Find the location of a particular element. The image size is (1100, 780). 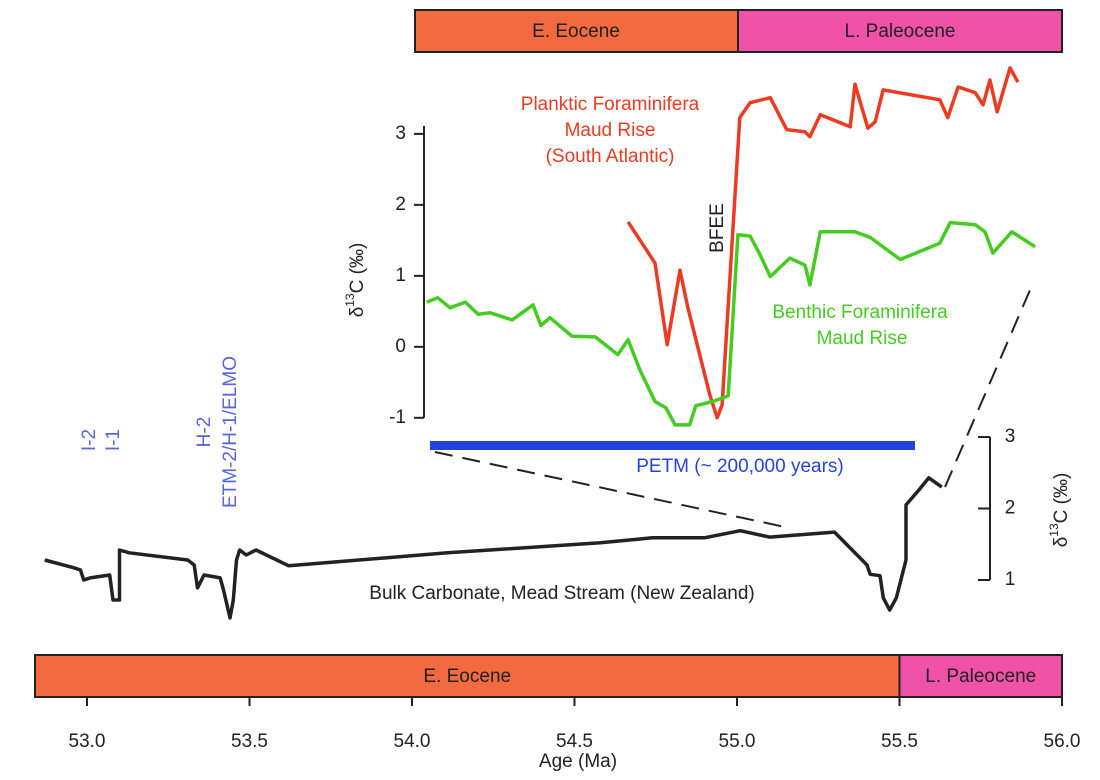

event-label: I-2 is located at coordinates (89, 440).